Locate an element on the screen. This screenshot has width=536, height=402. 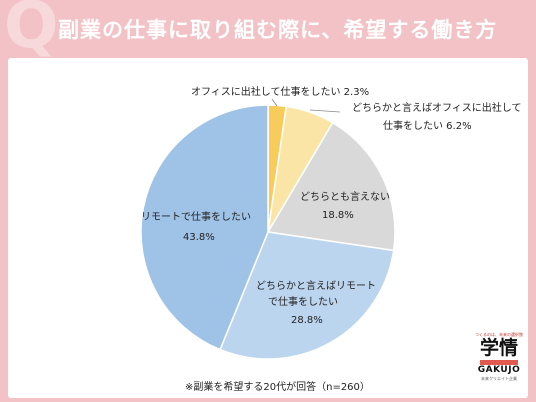
logo-kanji: 学情 is located at coordinates (498, 348).